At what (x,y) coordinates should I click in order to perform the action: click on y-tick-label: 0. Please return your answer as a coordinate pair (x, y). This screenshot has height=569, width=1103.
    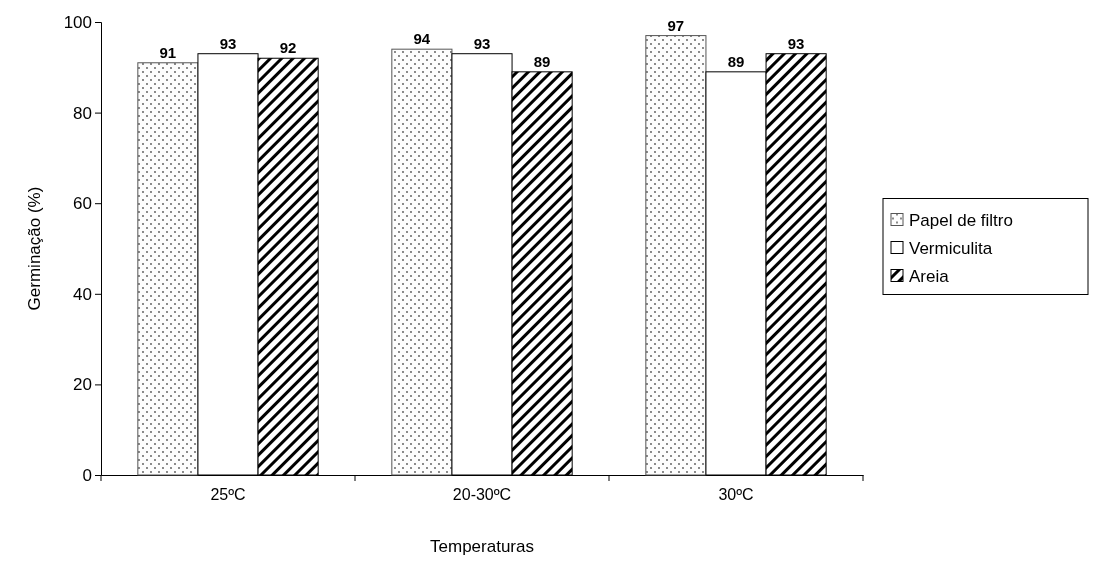
    Looking at the image, I should click on (87, 475).